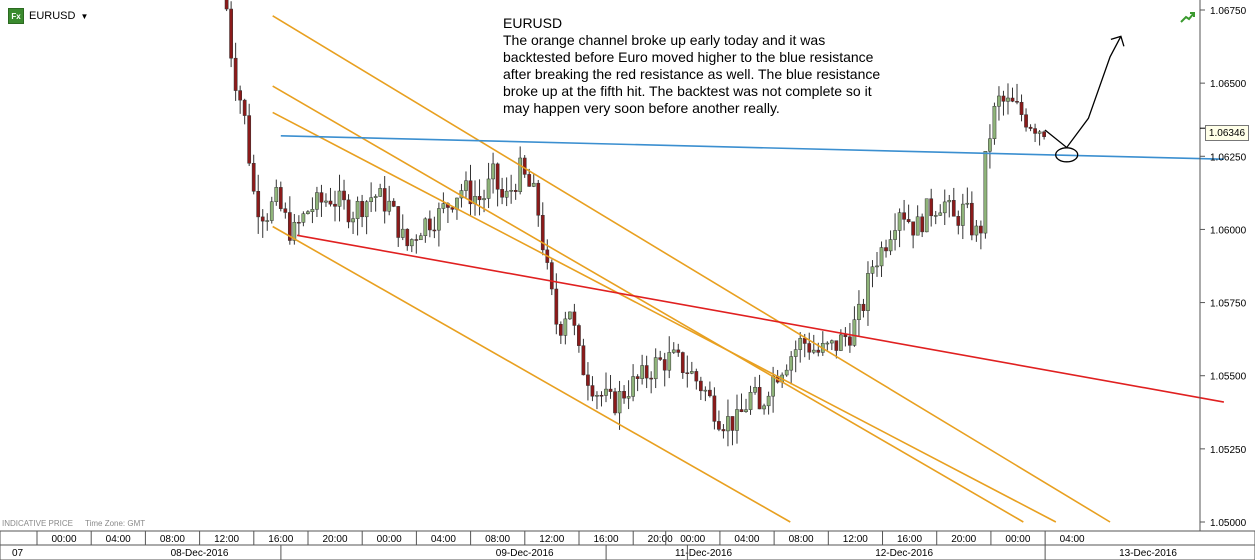  I want to click on symbol-selector: Fx EURUSD ▼, so click(48, 16).